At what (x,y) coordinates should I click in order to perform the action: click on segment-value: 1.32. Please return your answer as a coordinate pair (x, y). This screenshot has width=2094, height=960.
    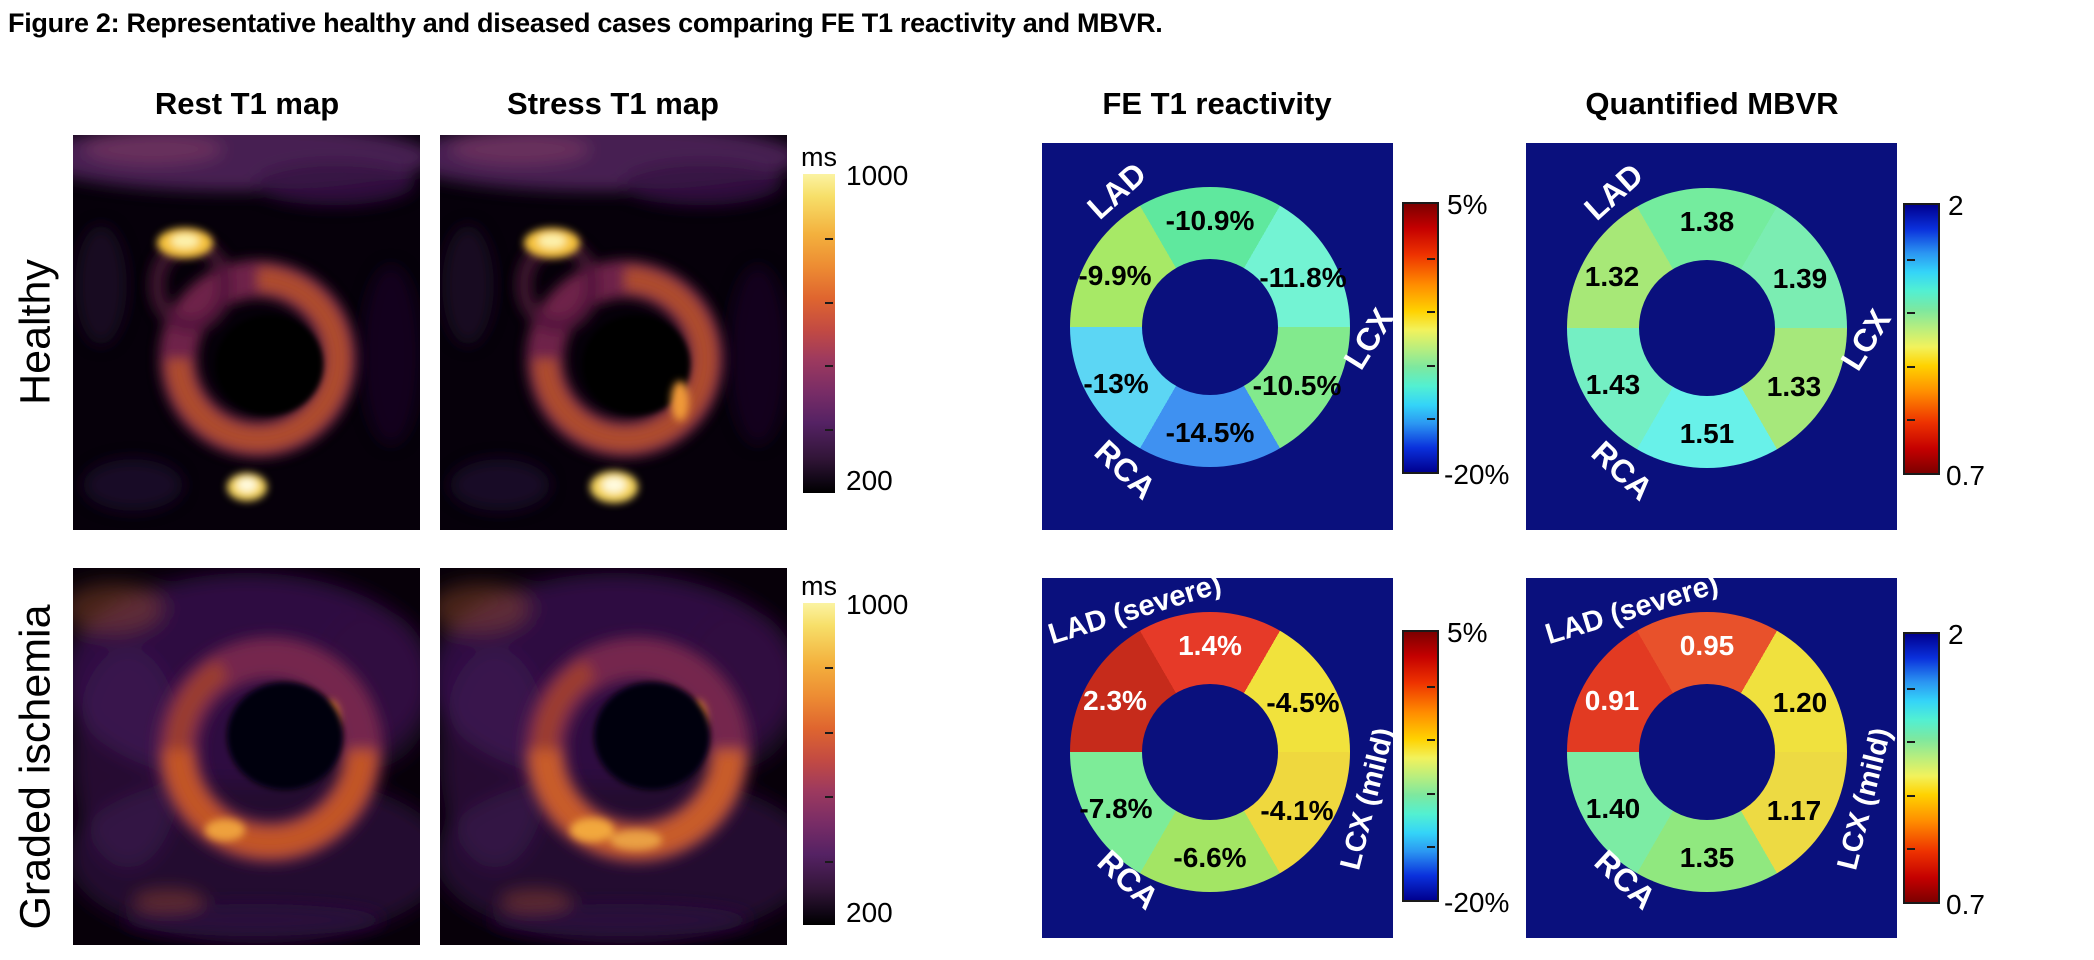
    Looking at the image, I should click on (1612, 276).